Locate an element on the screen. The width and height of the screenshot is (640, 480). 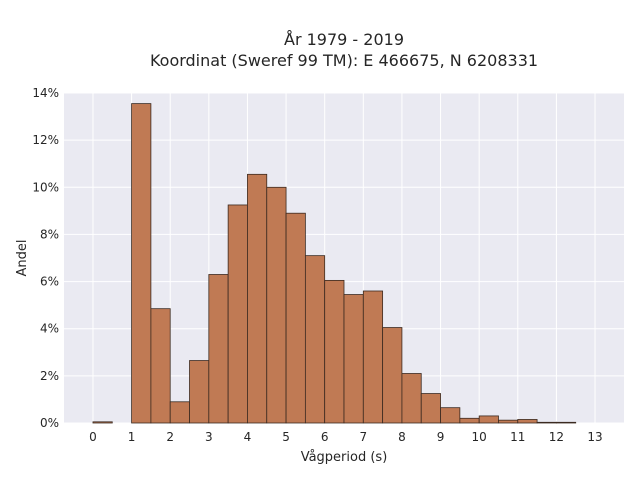
y-tick-label: 0% is located at coordinates (49, 423).